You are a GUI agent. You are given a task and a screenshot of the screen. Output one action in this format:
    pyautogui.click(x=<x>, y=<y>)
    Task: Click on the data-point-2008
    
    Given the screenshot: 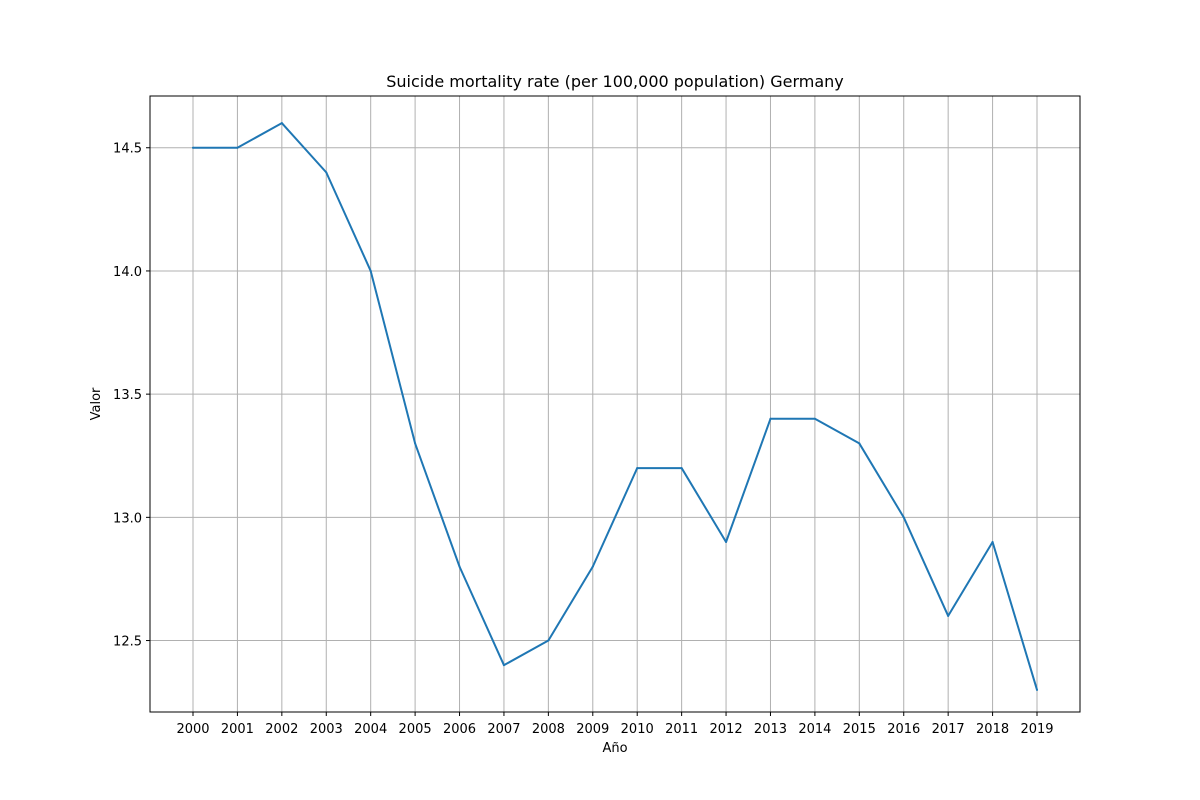 What is the action you would take?
    pyautogui.click(x=548, y=640)
    